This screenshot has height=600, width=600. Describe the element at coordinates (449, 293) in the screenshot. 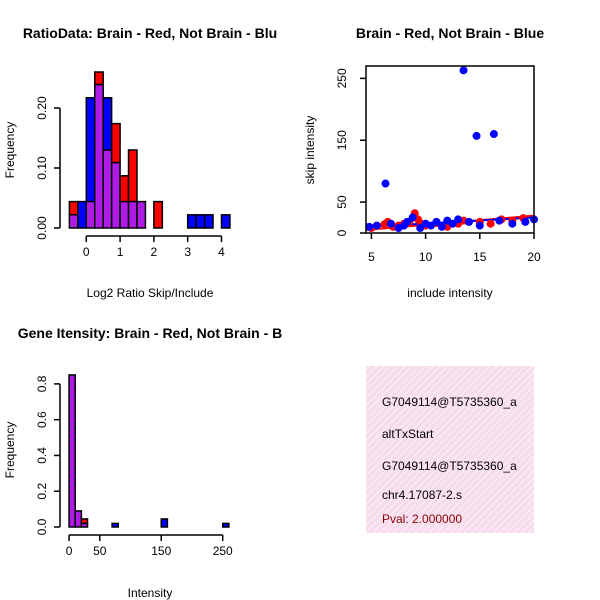

I see `intensity-scatter-xlabel: include intensity` at that location.